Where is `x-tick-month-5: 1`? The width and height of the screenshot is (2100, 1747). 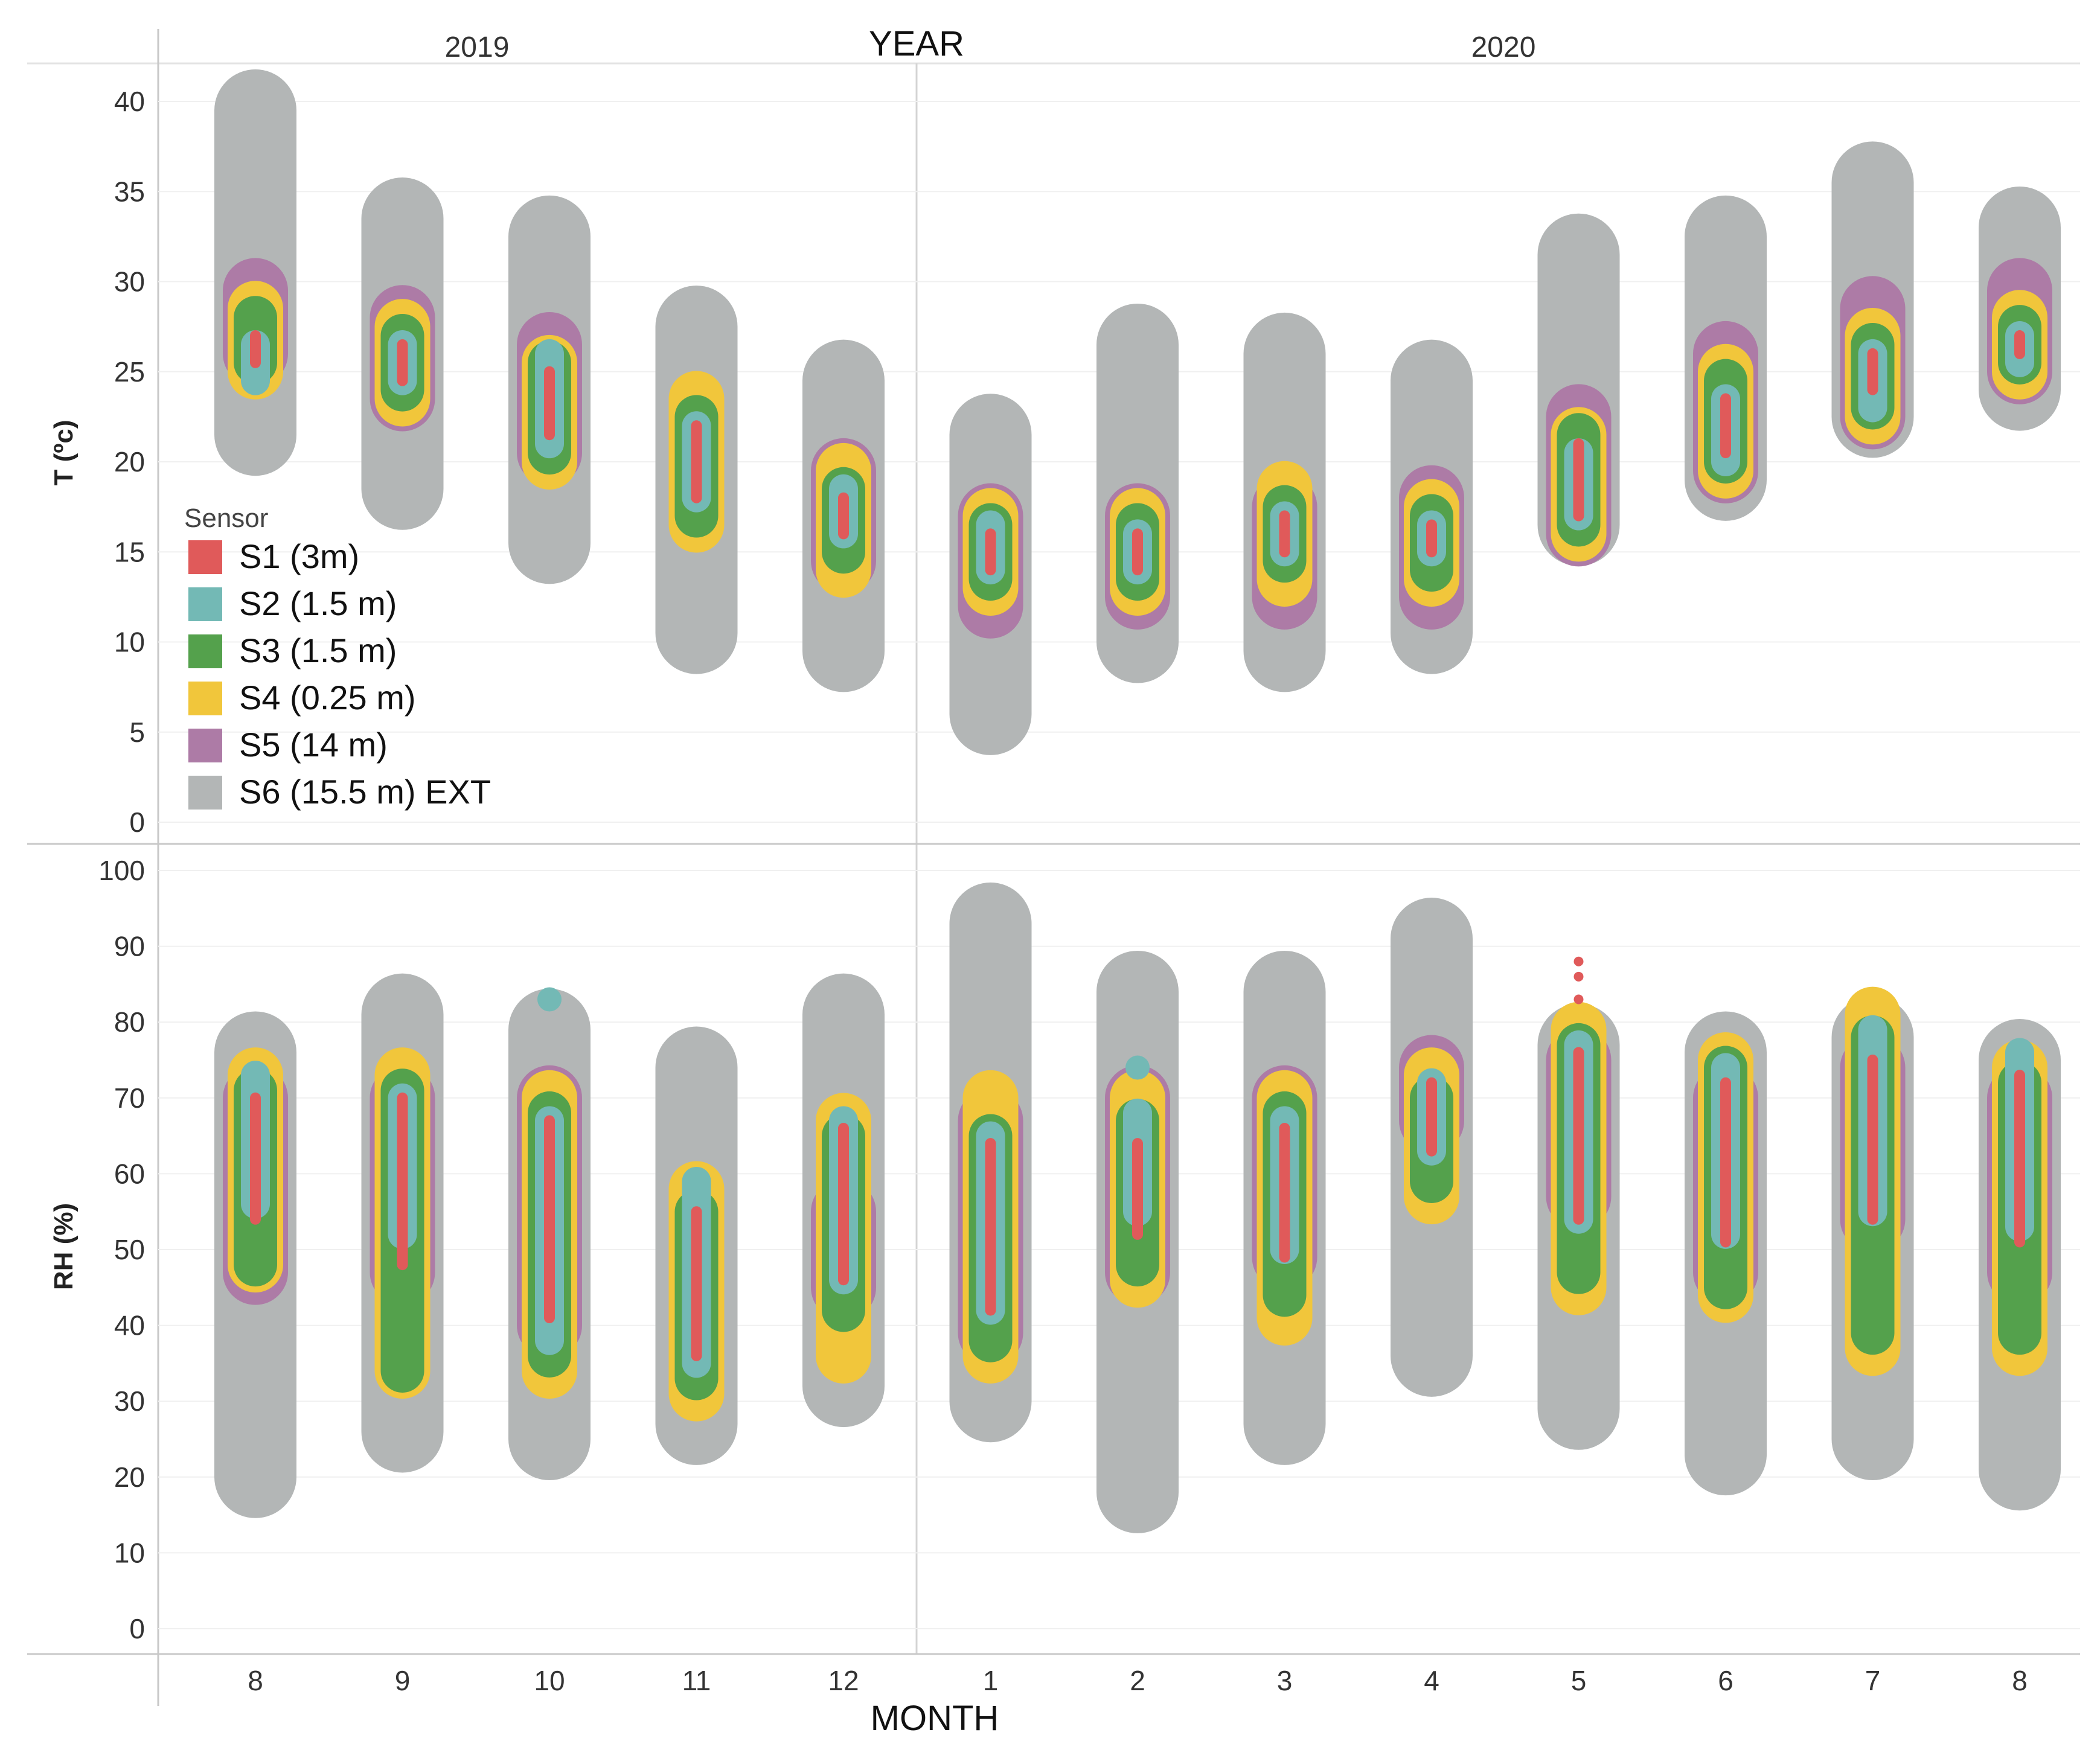 x-tick-month-5: 1 is located at coordinates (991, 1680).